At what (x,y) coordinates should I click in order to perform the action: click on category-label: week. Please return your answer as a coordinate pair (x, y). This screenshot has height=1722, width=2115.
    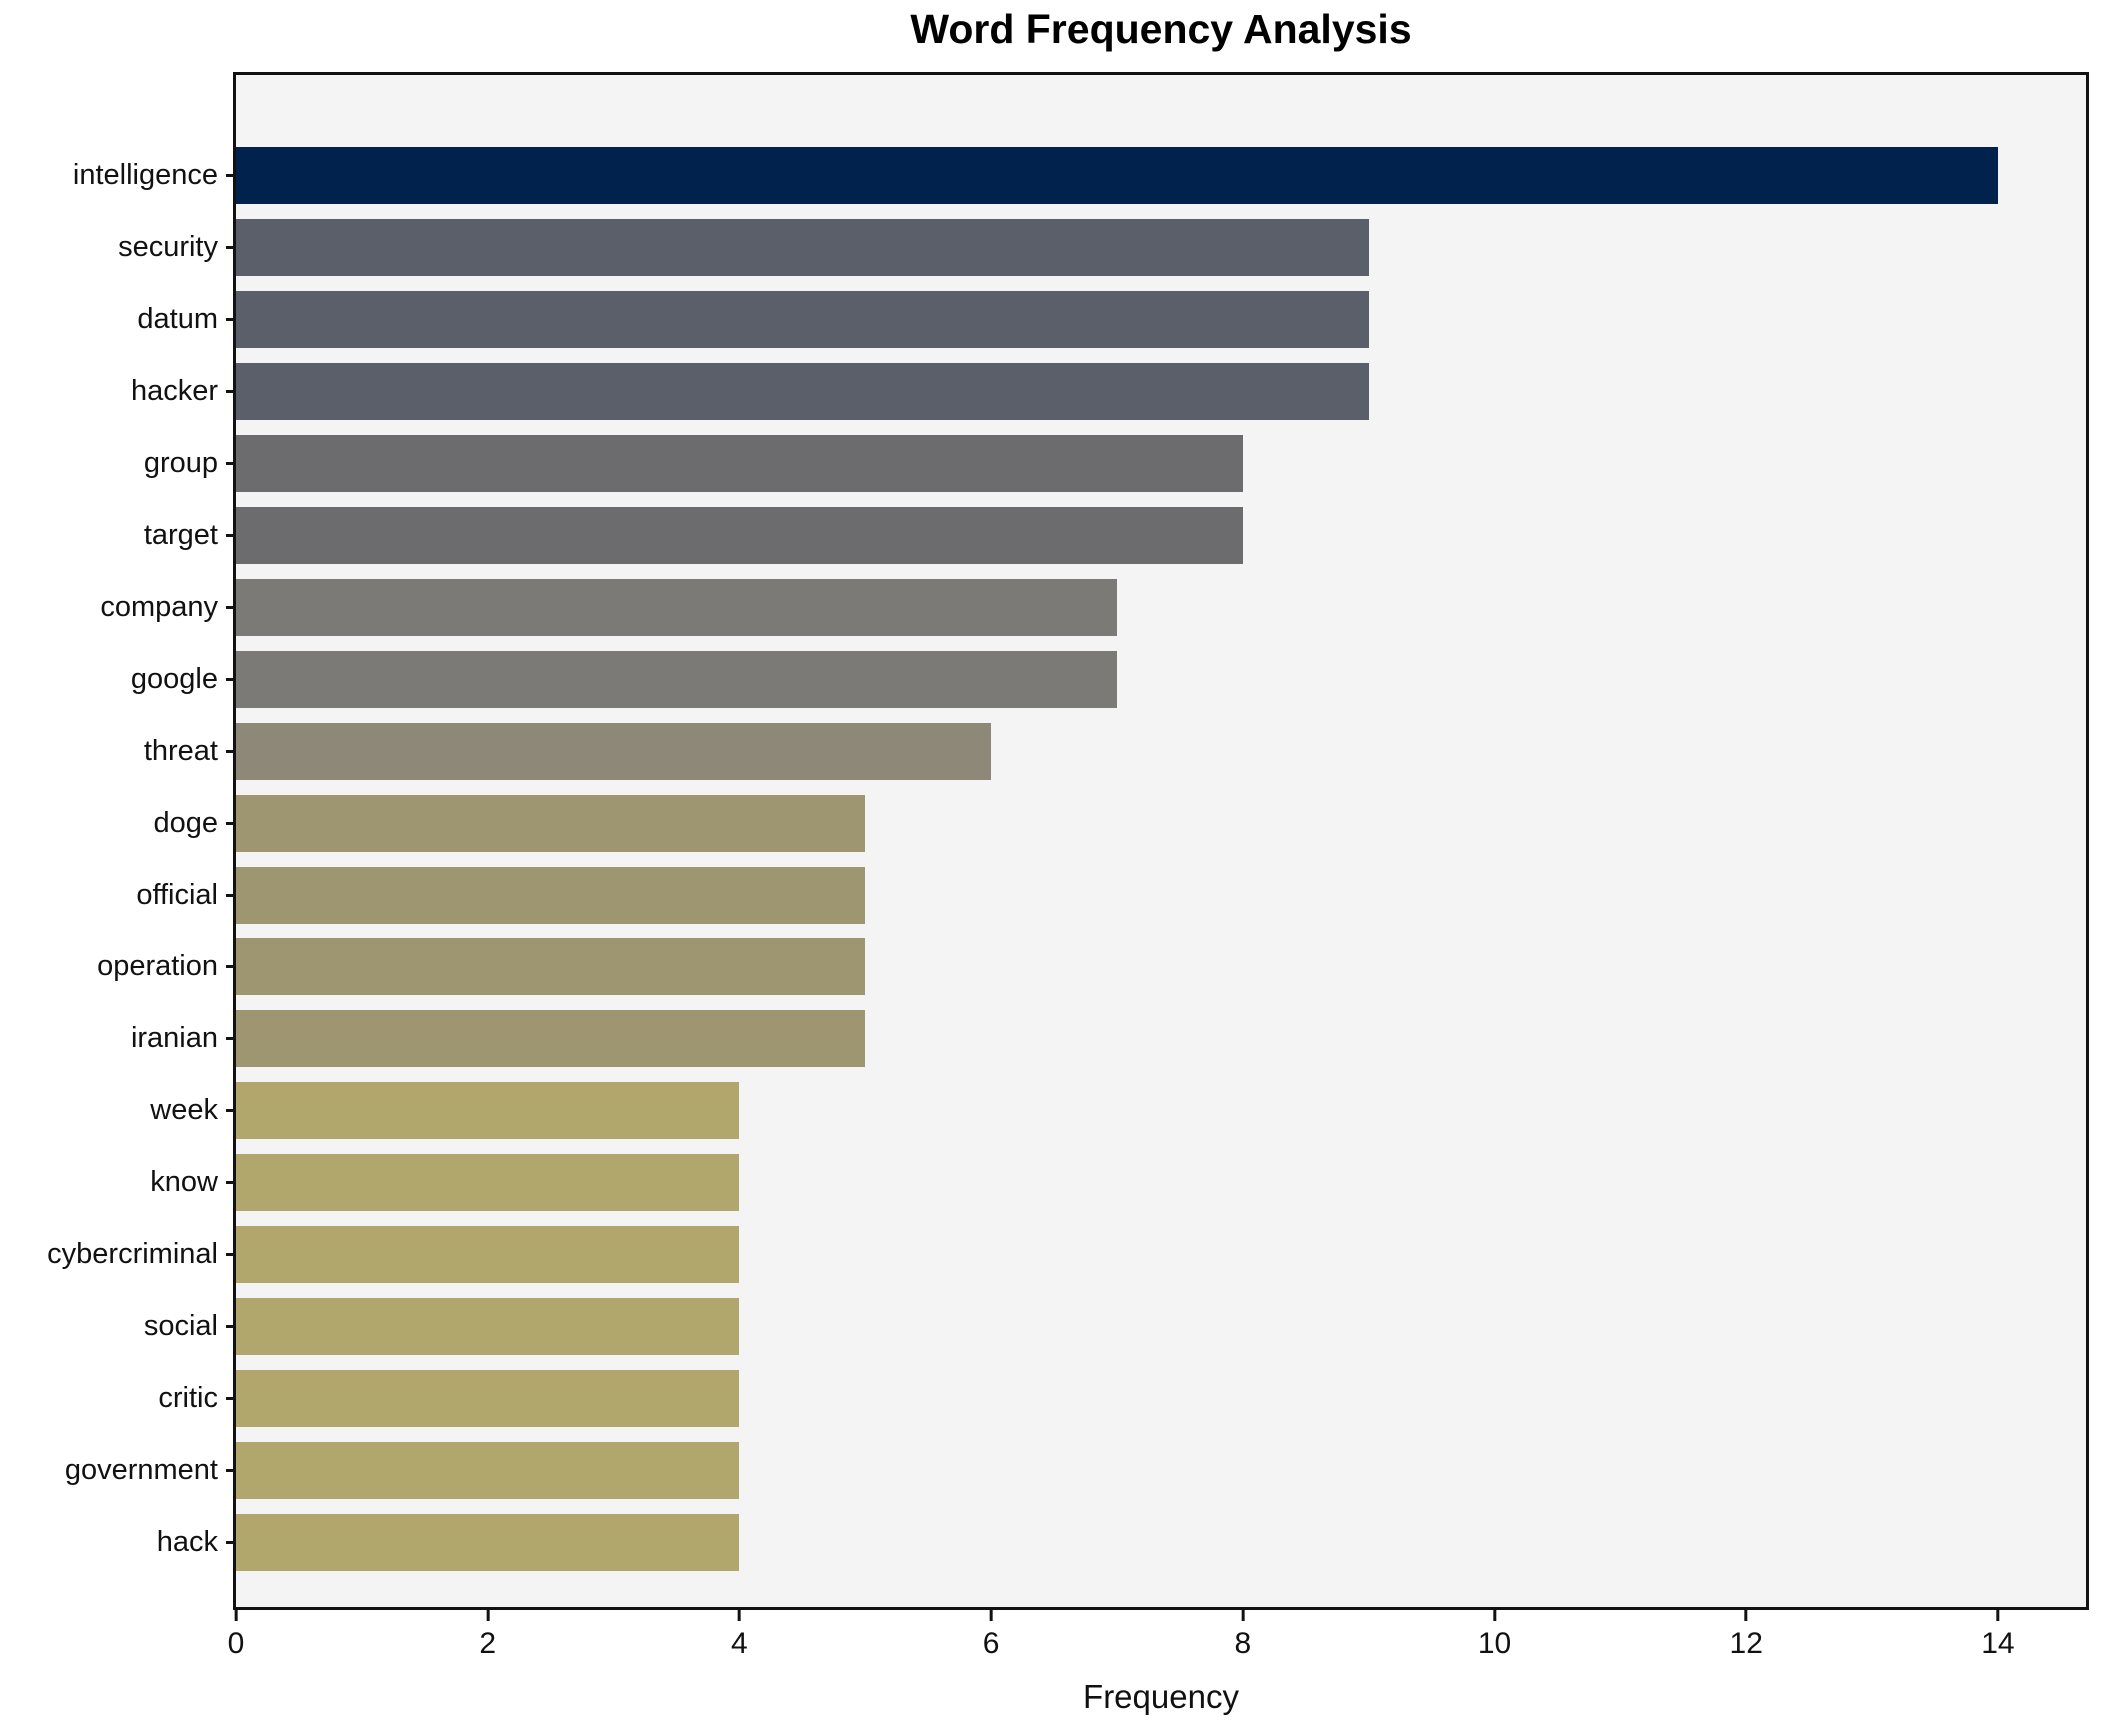
    Looking at the image, I should click on (184, 1110).